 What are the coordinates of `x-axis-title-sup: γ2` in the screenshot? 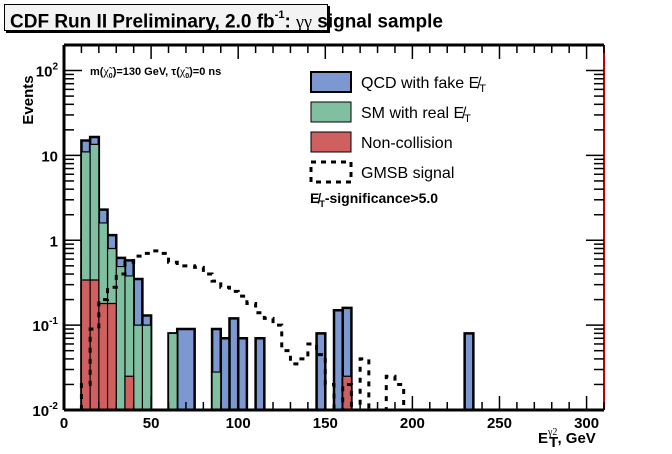 It's located at (552, 432).